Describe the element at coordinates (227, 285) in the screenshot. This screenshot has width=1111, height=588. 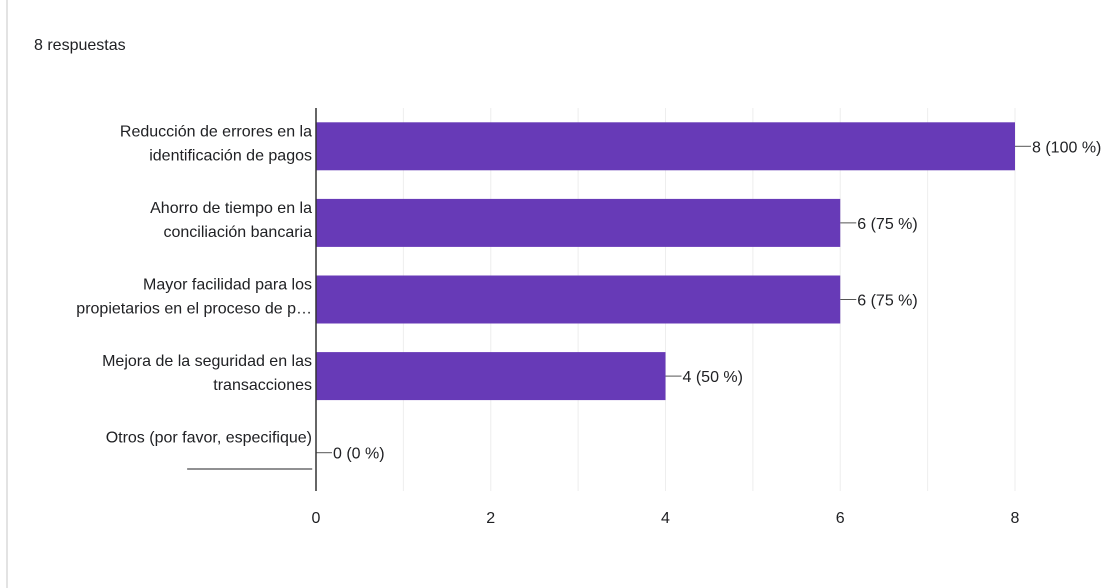
I see `category-label: Mayor facilidad para los` at that location.